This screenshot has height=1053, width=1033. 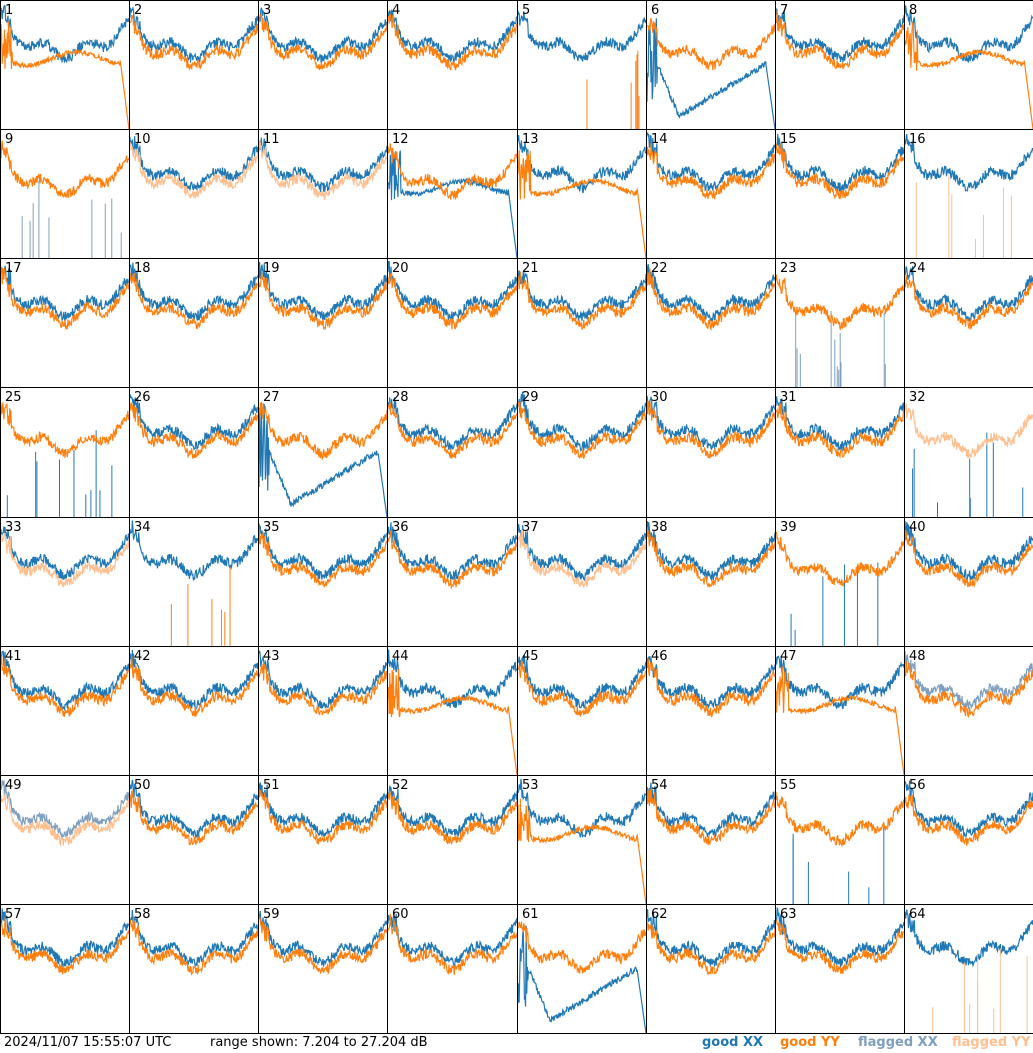 I want to click on panel-number: 37, so click(x=530, y=527).